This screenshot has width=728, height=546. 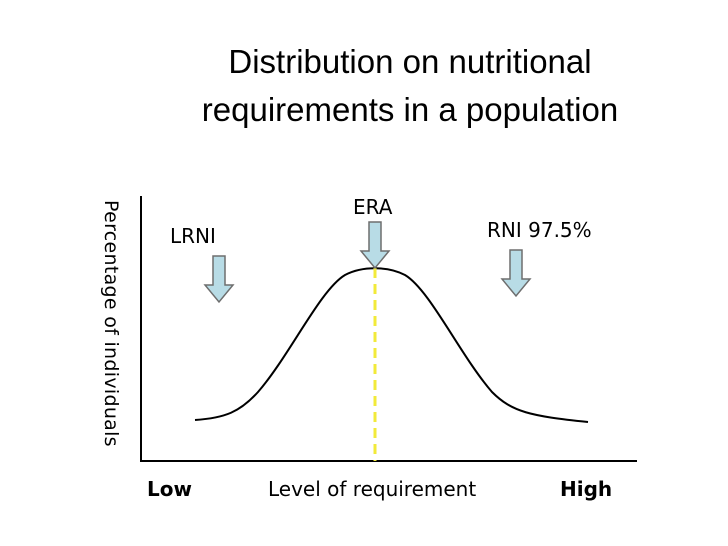 What do you see at coordinates (375, 245) in the screenshot?
I see `era-arrow-icon` at bounding box center [375, 245].